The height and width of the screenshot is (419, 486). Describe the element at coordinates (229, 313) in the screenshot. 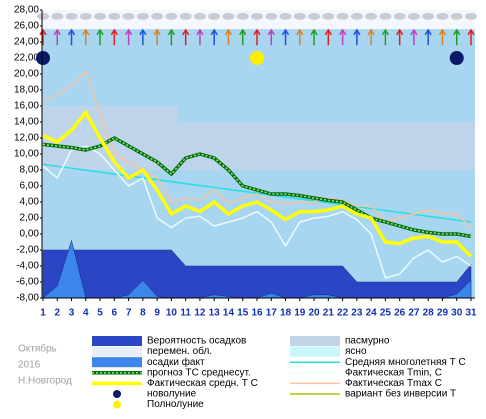

I see `x-tick-label: 14` at that location.